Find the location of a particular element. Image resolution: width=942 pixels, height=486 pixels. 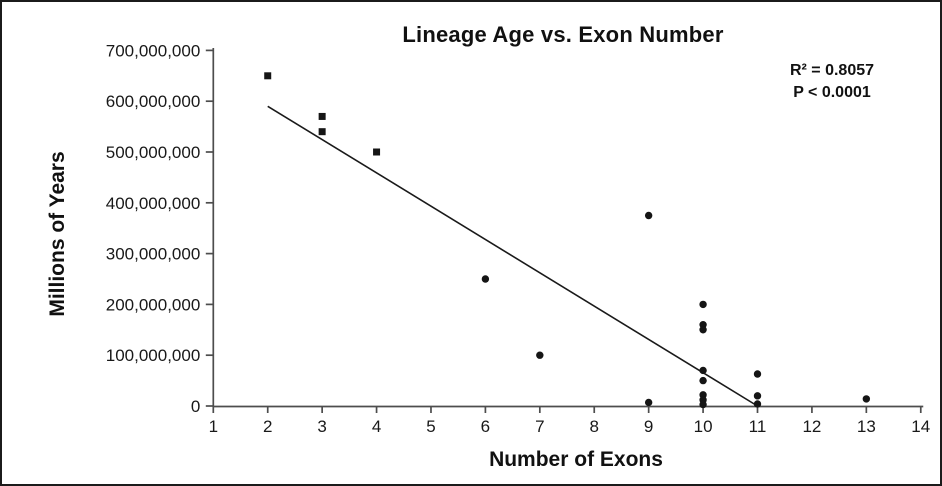

x-tick-label: 12 is located at coordinates (811, 426).